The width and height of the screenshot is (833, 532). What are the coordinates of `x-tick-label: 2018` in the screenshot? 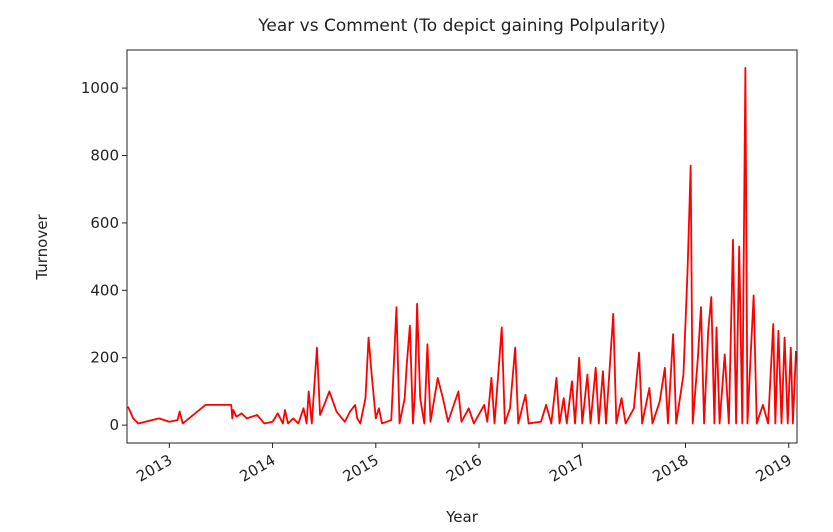 It's located at (670, 468).